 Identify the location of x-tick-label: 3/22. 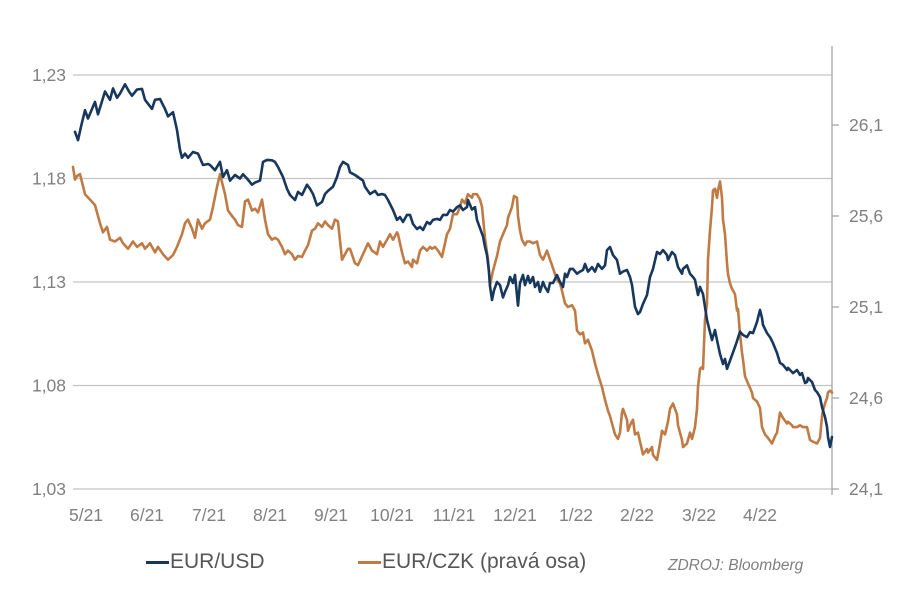
(699, 515).